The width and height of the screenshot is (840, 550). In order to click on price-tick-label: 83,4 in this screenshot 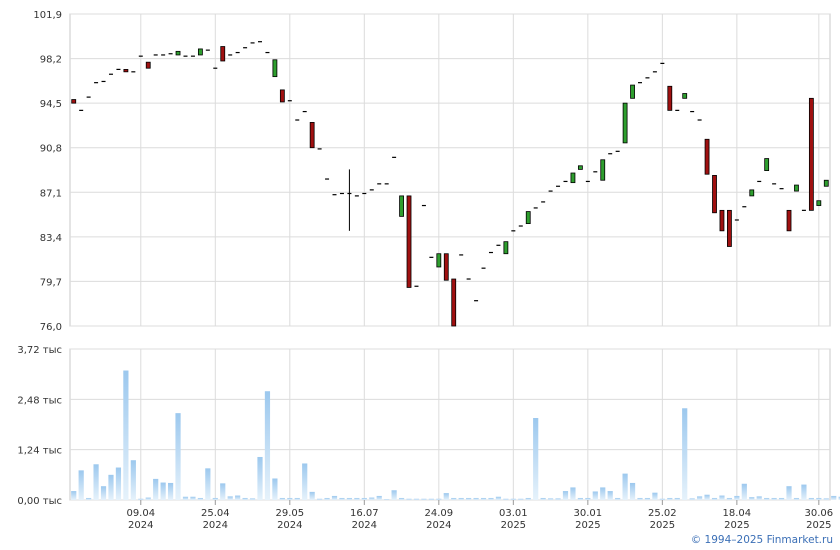, I will do `click(51, 238)`.